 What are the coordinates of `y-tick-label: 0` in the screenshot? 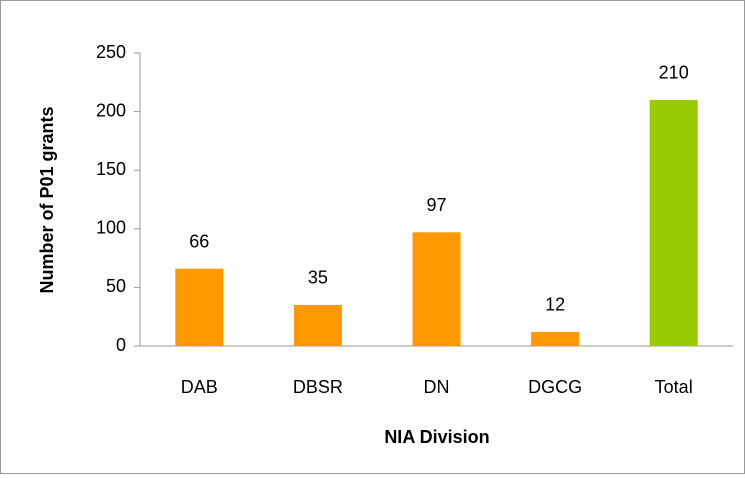 It's located at (121, 345).